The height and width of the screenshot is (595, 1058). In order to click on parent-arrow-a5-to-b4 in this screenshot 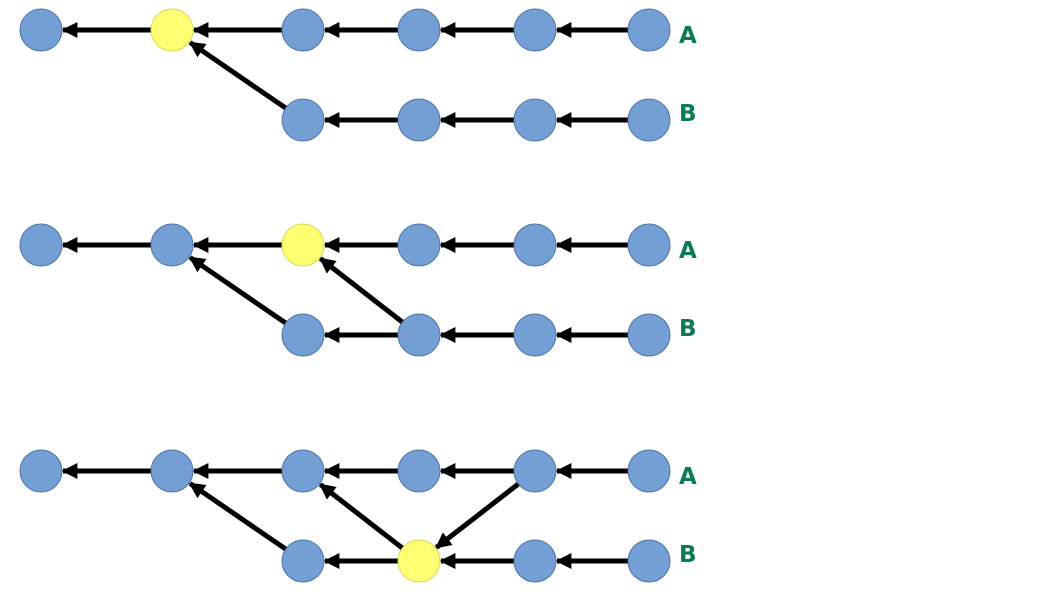, I will do `click(477, 515)`.